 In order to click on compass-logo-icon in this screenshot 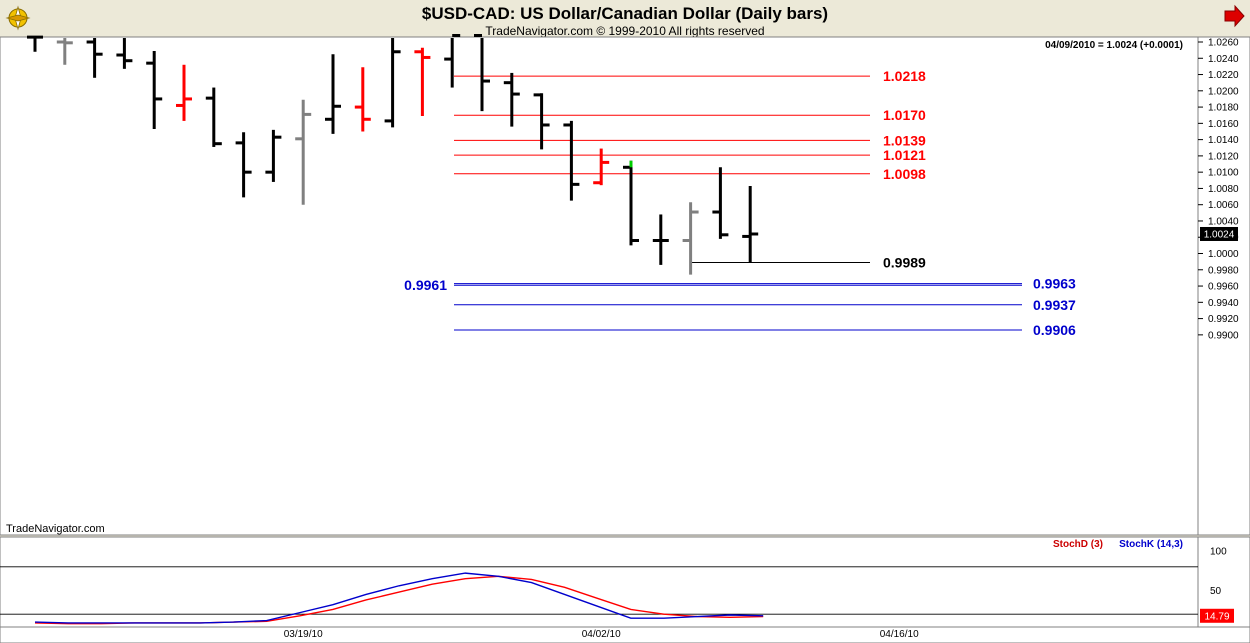, I will do `click(18, 18)`.